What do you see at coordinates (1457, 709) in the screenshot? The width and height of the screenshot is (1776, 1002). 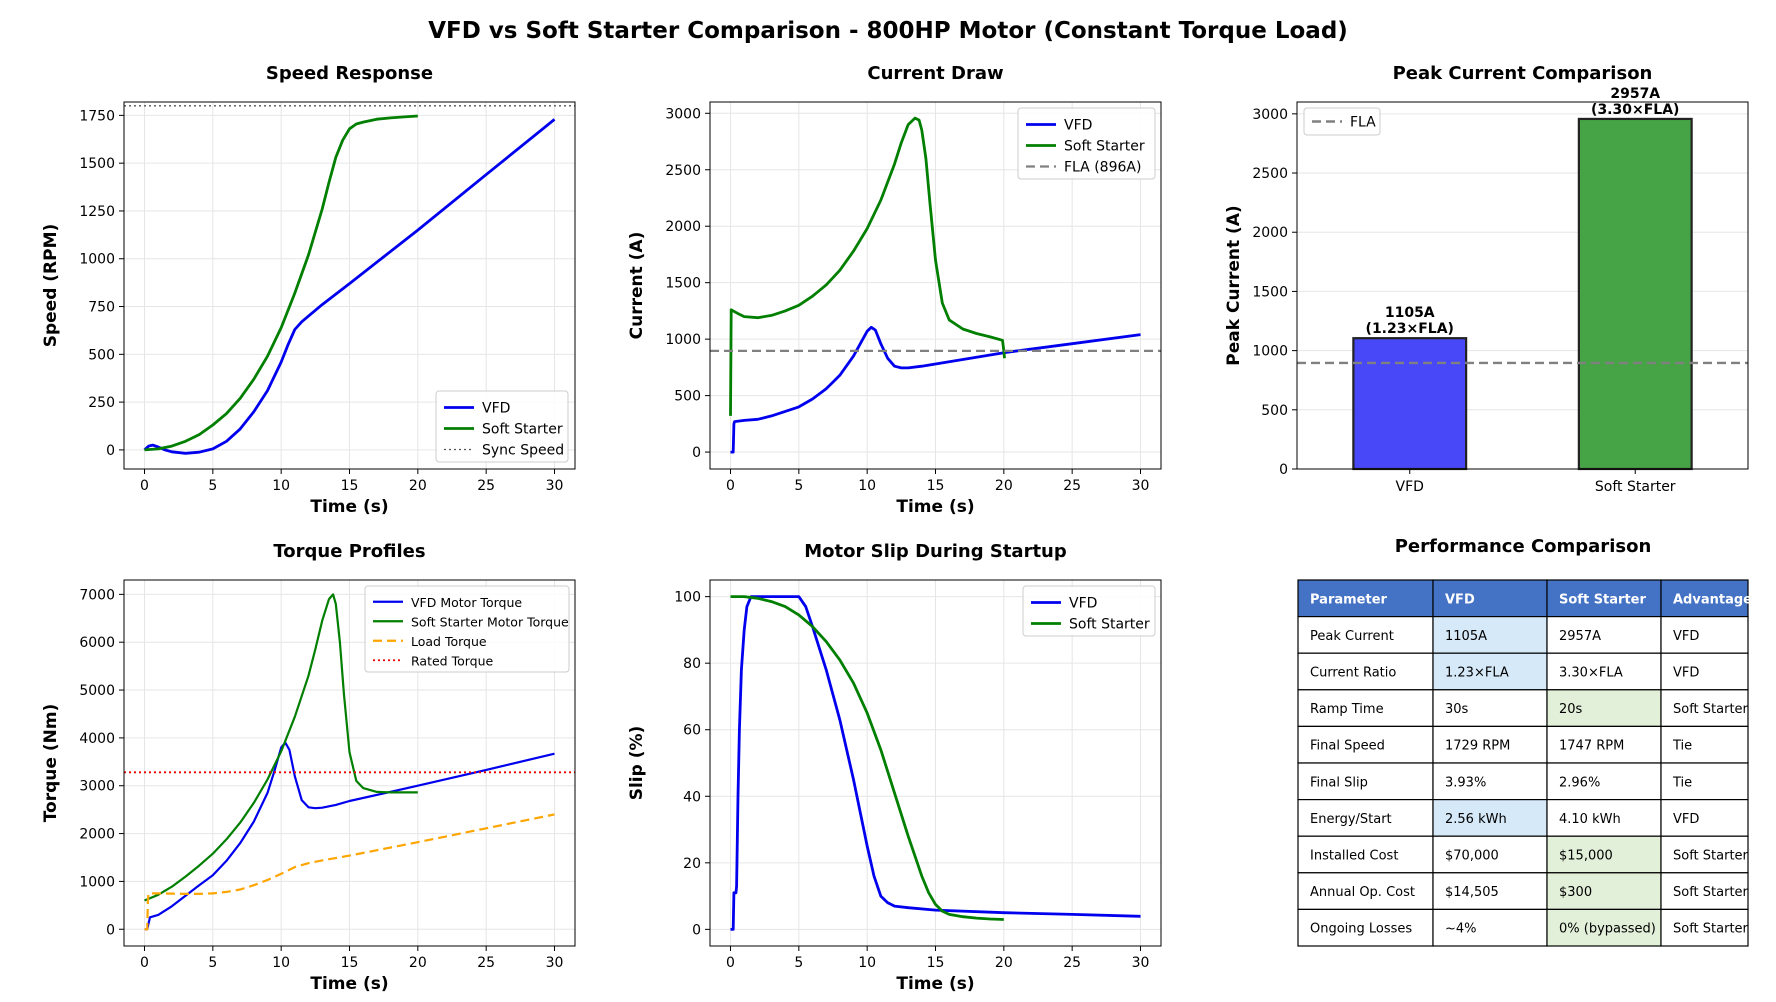 I see `table-cell-text: 30s` at bounding box center [1457, 709].